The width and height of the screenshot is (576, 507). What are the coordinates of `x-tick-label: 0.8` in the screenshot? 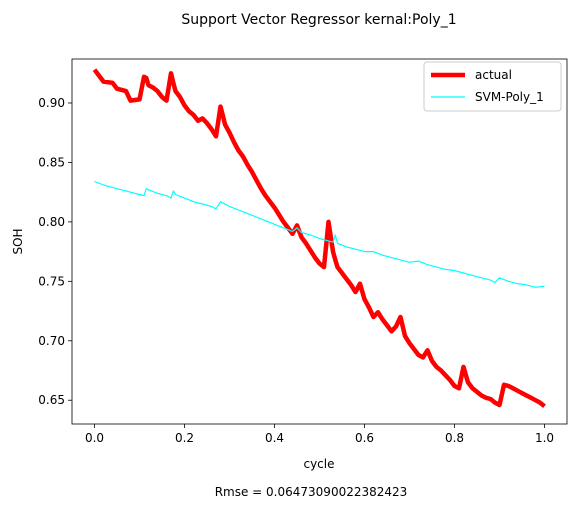 It's located at (454, 438).